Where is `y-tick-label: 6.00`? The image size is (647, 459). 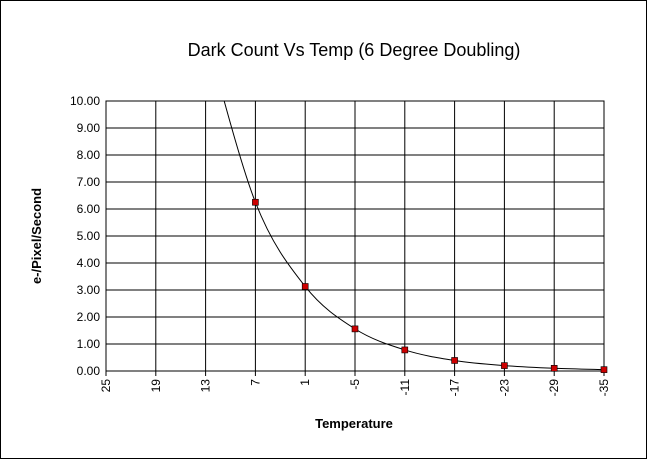 y-tick-label: 6.00 is located at coordinates (89, 209).